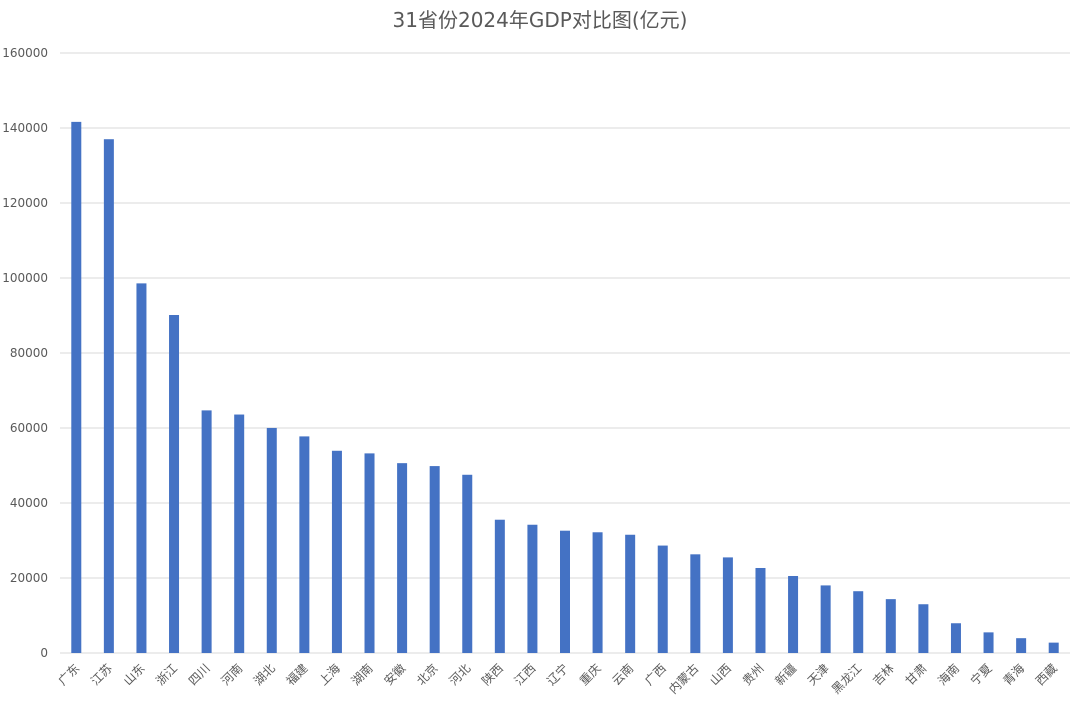 Image resolution: width=1080 pixels, height=704 pixels. What do you see at coordinates (264, 675) in the screenshot?
I see `x-category-label: 湖北` at bounding box center [264, 675].